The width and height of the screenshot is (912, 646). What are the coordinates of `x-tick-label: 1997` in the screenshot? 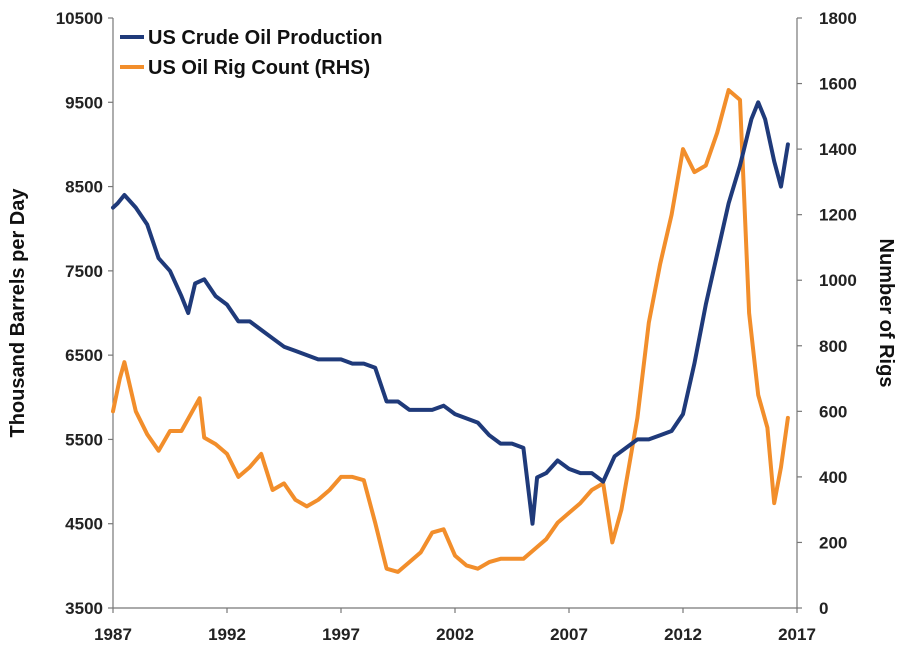 It's located at (341, 634).